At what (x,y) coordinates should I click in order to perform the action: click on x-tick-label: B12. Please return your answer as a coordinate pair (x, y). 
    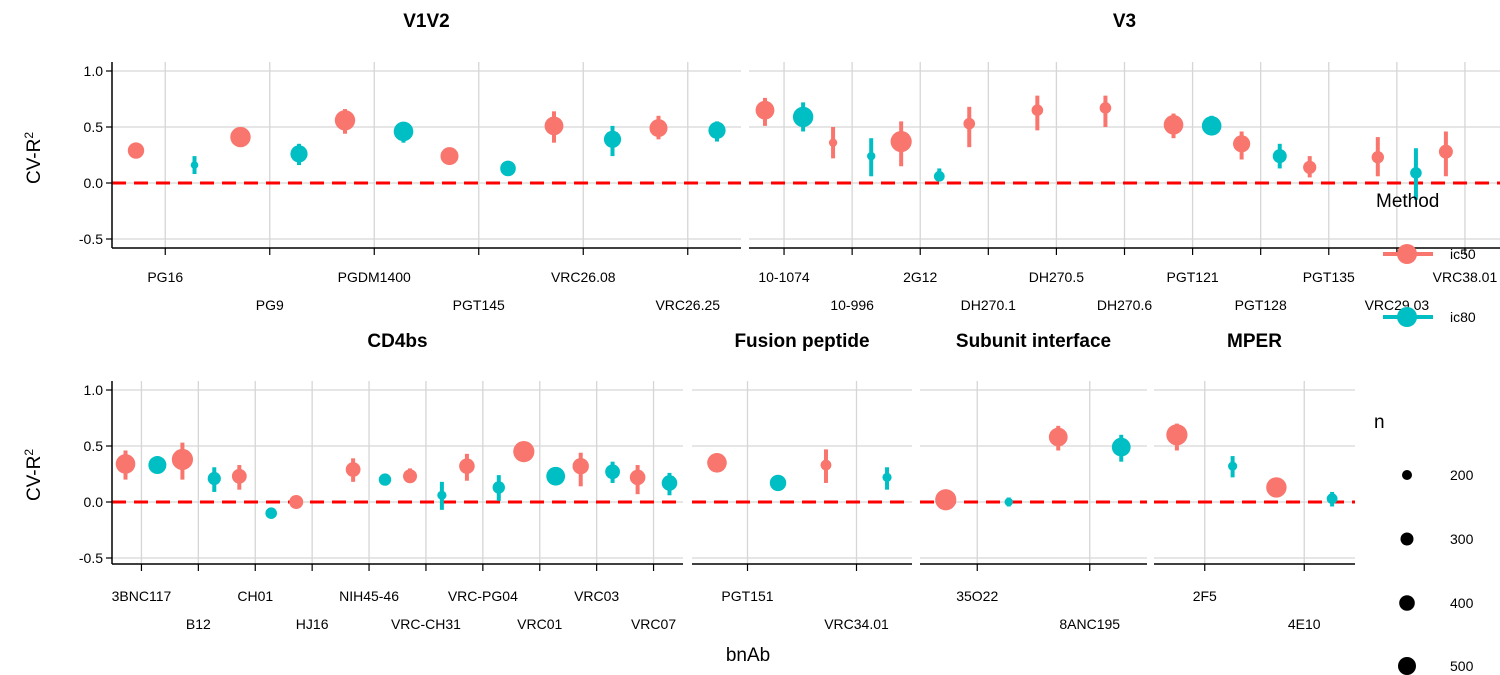
    Looking at the image, I should click on (198, 624).